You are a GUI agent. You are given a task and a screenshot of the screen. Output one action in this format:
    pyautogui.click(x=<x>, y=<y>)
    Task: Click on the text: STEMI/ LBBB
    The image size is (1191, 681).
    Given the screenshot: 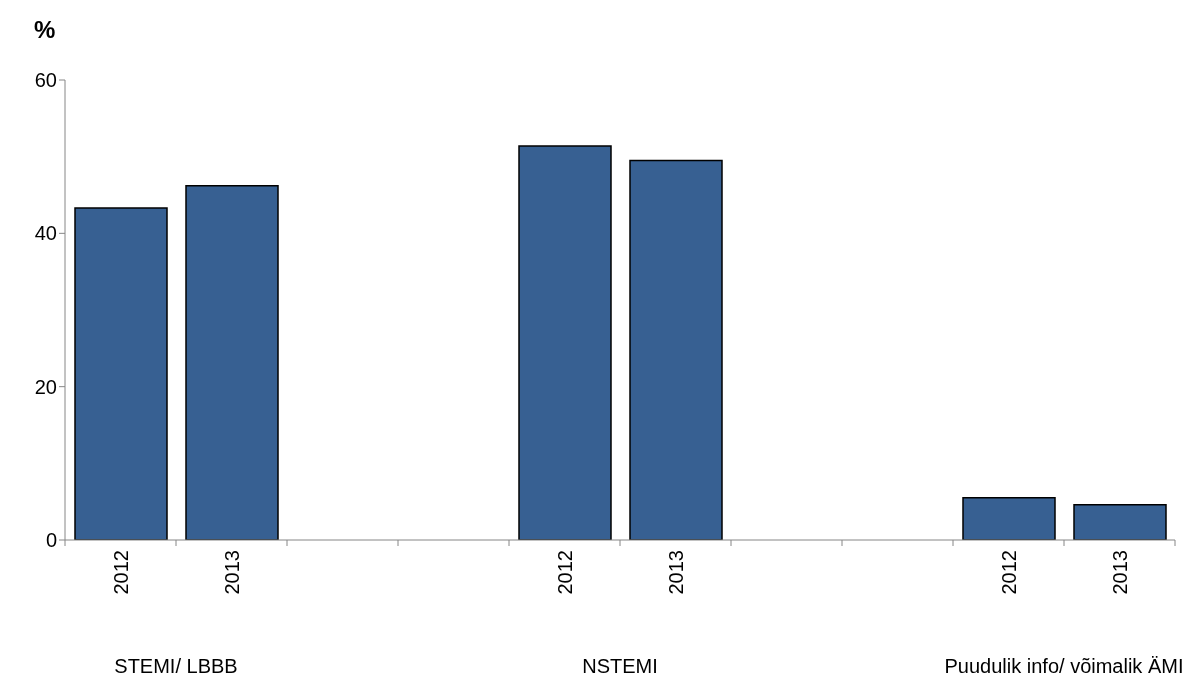 What is the action you would take?
    pyautogui.click(x=176, y=666)
    